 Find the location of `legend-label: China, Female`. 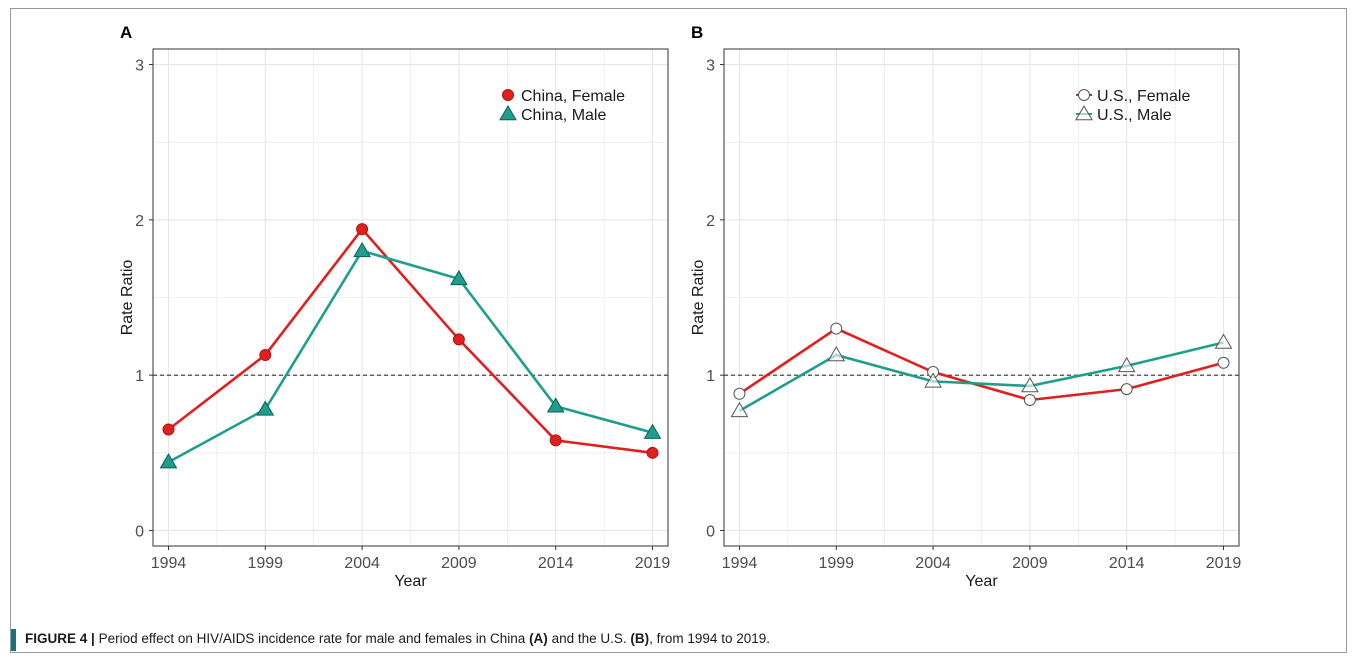

legend-label: China, Female is located at coordinates (573, 96).